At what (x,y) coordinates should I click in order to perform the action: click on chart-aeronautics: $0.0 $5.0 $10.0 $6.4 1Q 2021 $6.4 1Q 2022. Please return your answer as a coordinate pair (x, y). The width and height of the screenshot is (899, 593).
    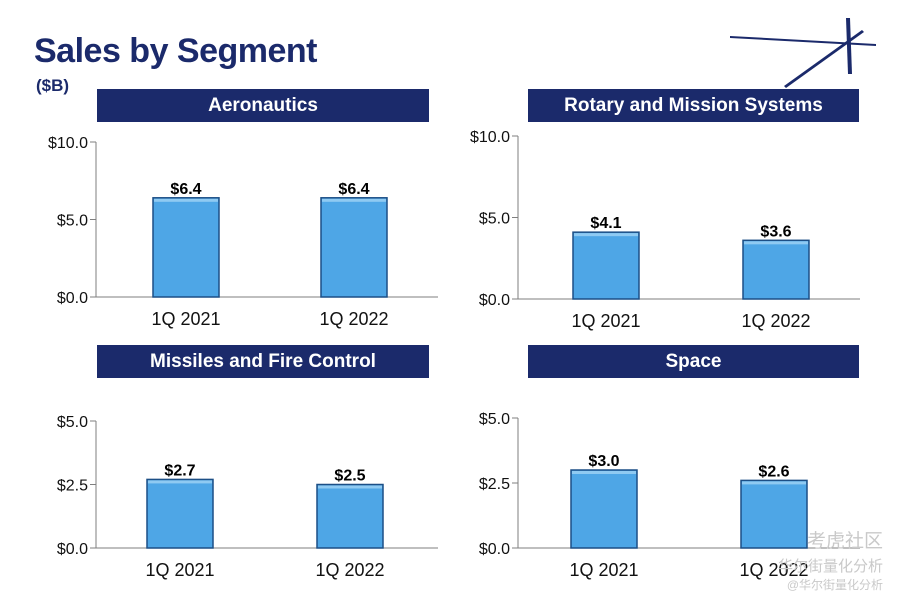
    Looking at the image, I should click on (243, 232).